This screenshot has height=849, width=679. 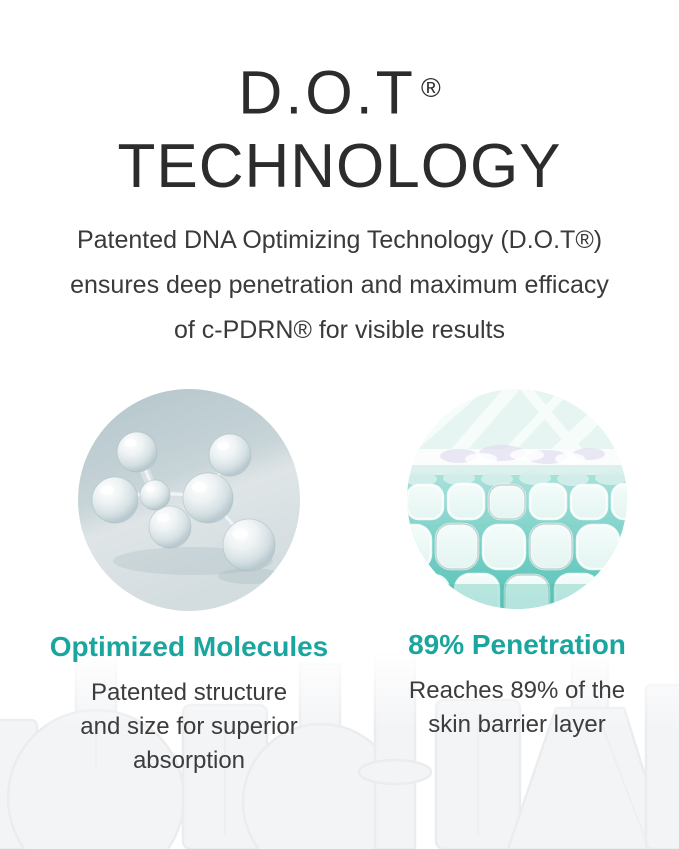 What do you see at coordinates (517, 499) in the screenshot?
I see `skin-barrier-image` at bounding box center [517, 499].